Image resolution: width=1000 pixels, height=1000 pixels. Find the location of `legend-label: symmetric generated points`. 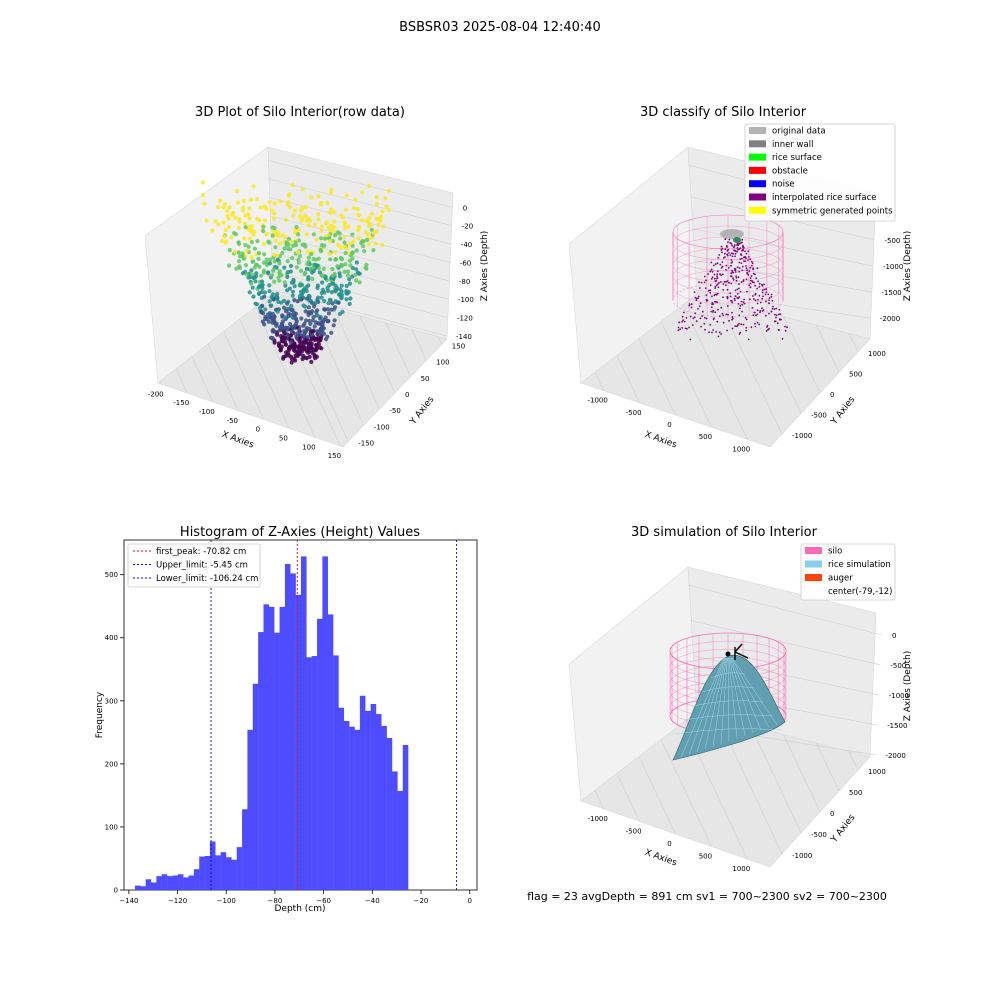

legend-label: symmetric generated points is located at coordinates (832, 211).